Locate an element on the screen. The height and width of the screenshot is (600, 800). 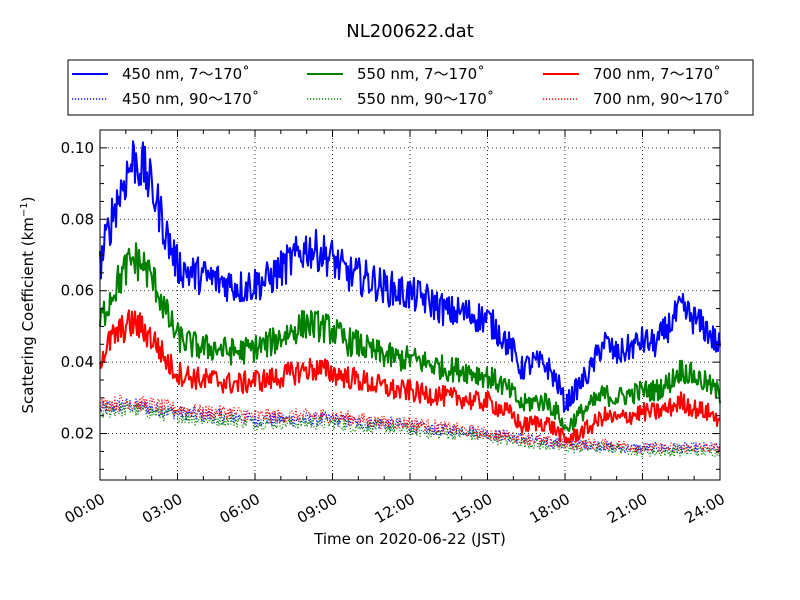
legend-label: 450 nm, 7～170˚ is located at coordinates (186, 74).